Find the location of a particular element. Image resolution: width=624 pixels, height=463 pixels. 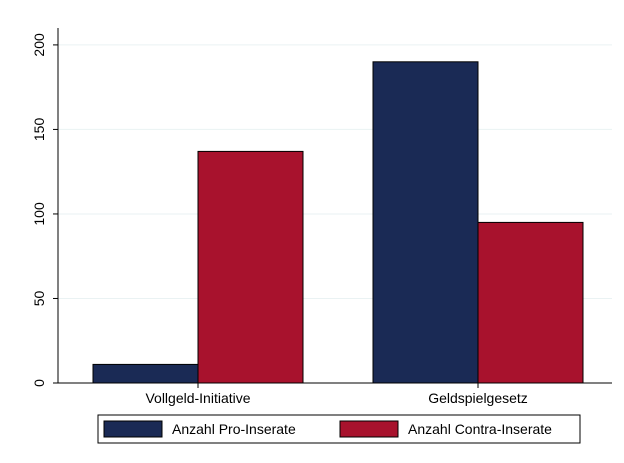

y-tick-label: 0 is located at coordinates (39, 383).